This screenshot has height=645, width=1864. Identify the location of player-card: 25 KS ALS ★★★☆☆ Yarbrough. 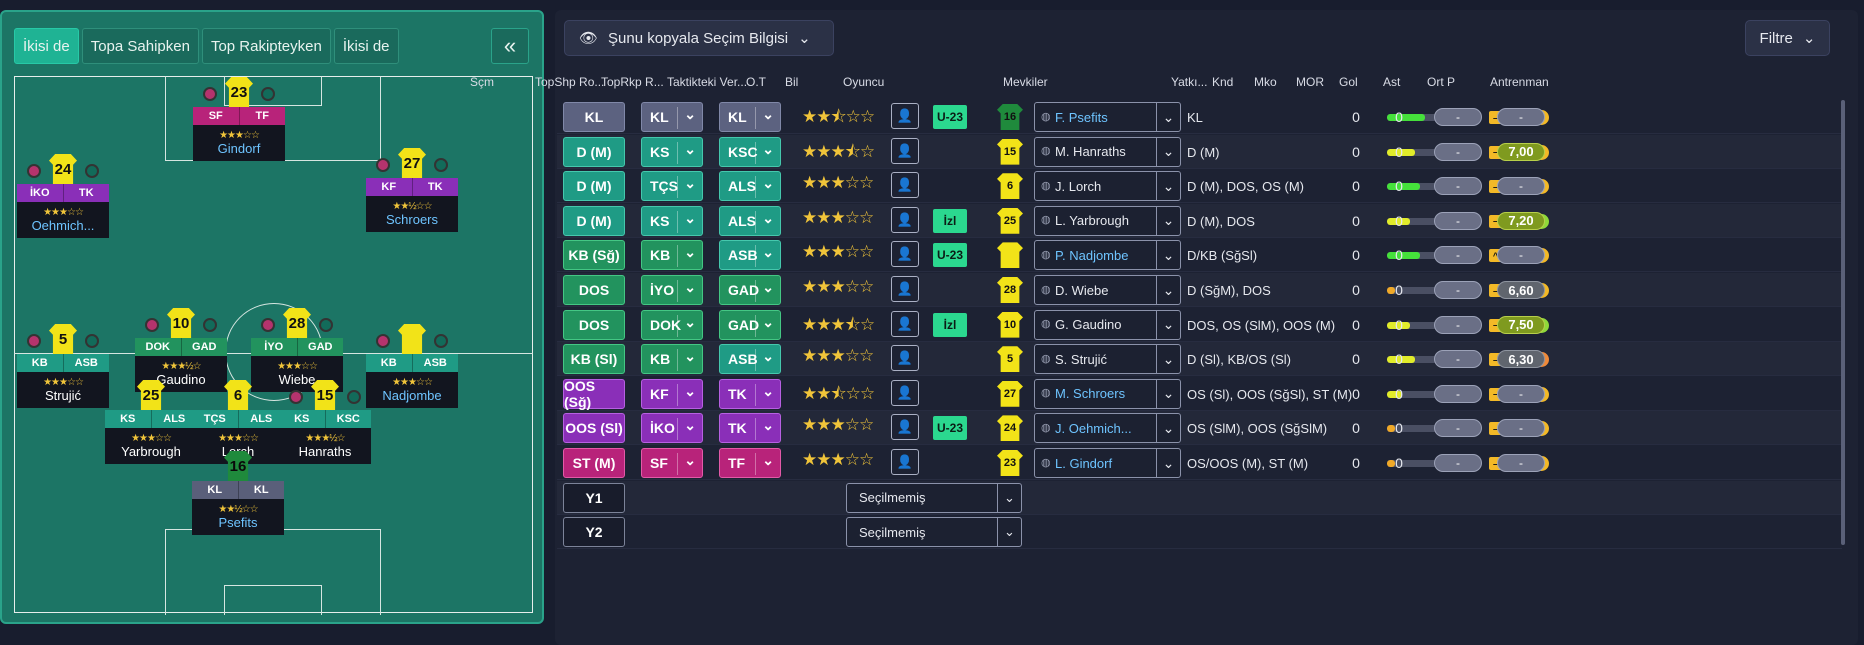
(151, 431).